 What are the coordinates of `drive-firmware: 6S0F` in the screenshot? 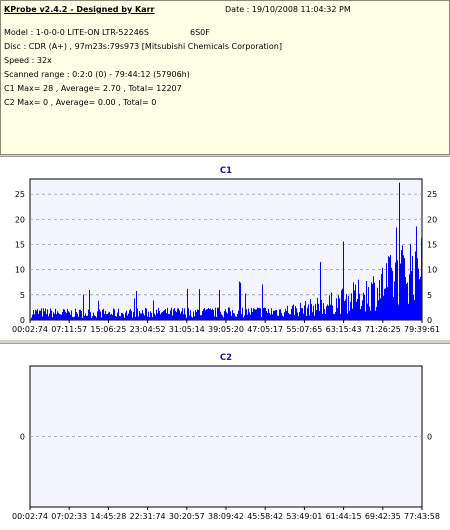 It's located at (200, 32).